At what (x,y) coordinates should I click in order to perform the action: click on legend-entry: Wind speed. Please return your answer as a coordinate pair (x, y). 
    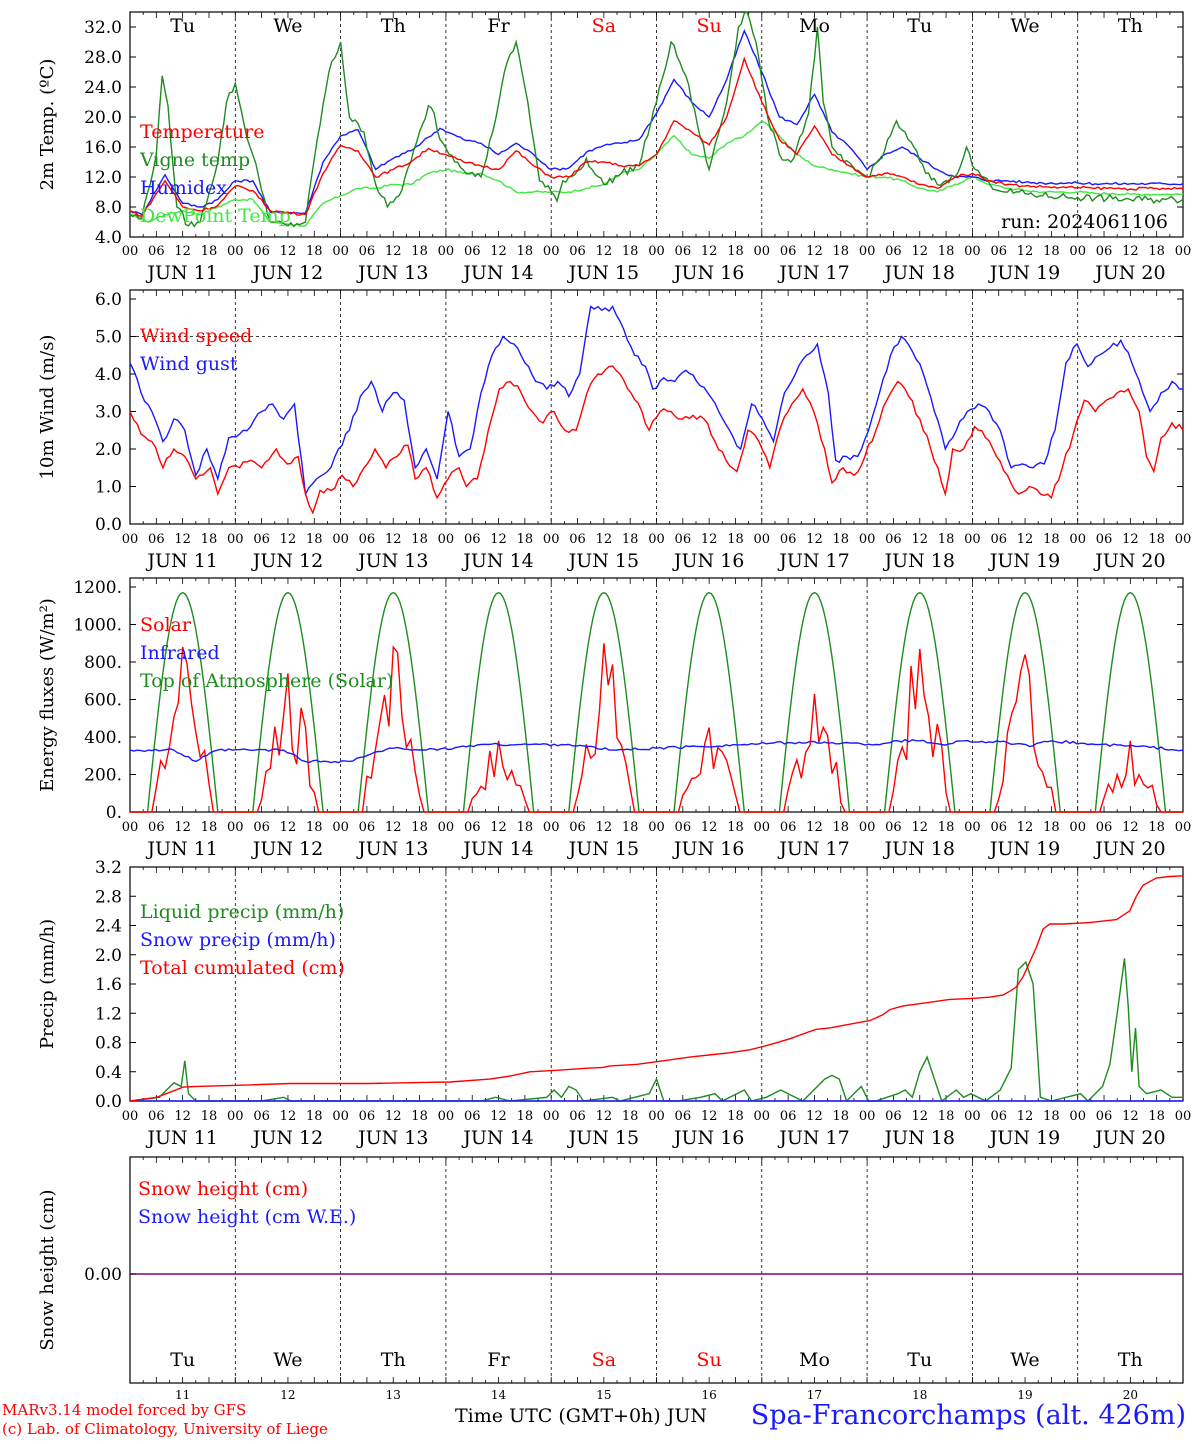
    Looking at the image, I should click on (196, 336).